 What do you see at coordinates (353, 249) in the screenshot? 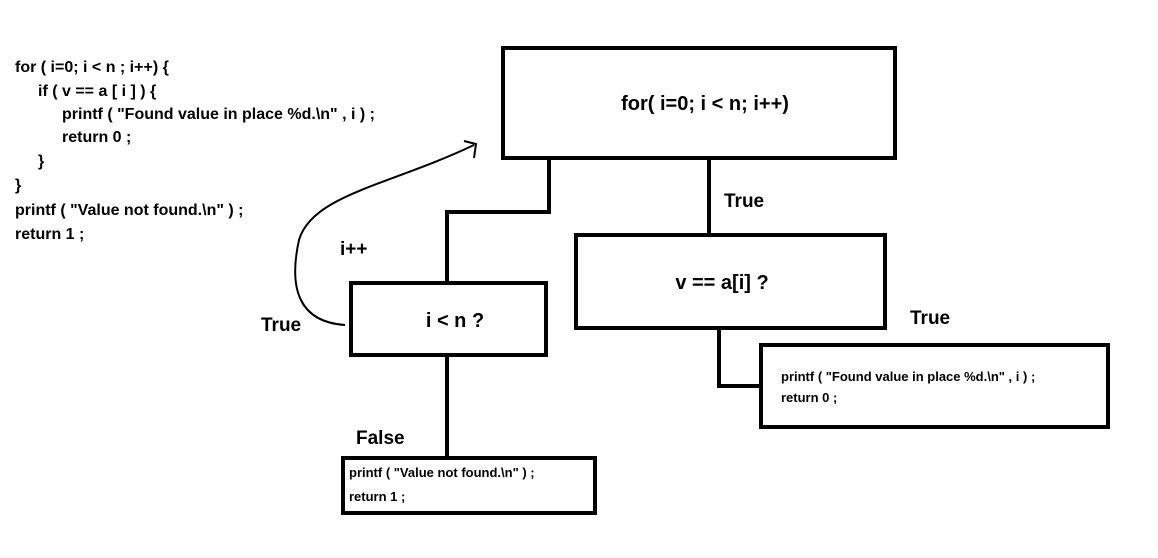
I see `edge-label: i++` at bounding box center [353, 249].